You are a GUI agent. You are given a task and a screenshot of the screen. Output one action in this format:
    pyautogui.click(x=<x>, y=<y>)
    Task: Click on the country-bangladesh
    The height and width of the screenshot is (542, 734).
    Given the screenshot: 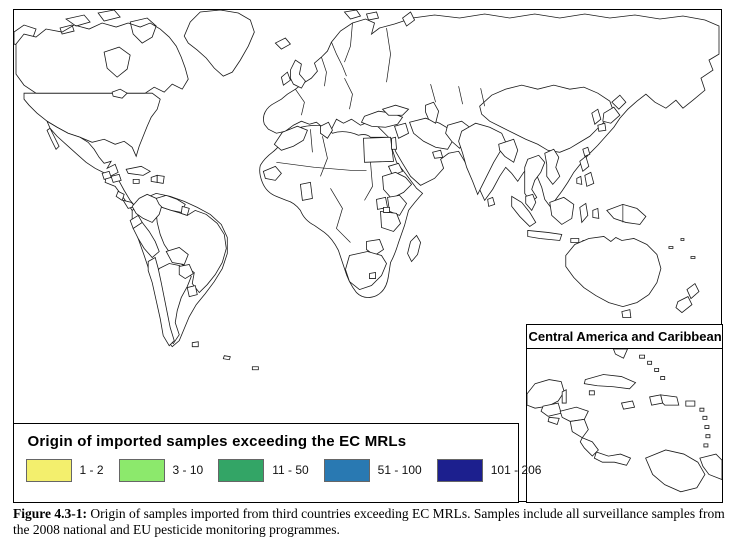 What is the action you would take?
    pyautogui.click(x=508, y=150)
    